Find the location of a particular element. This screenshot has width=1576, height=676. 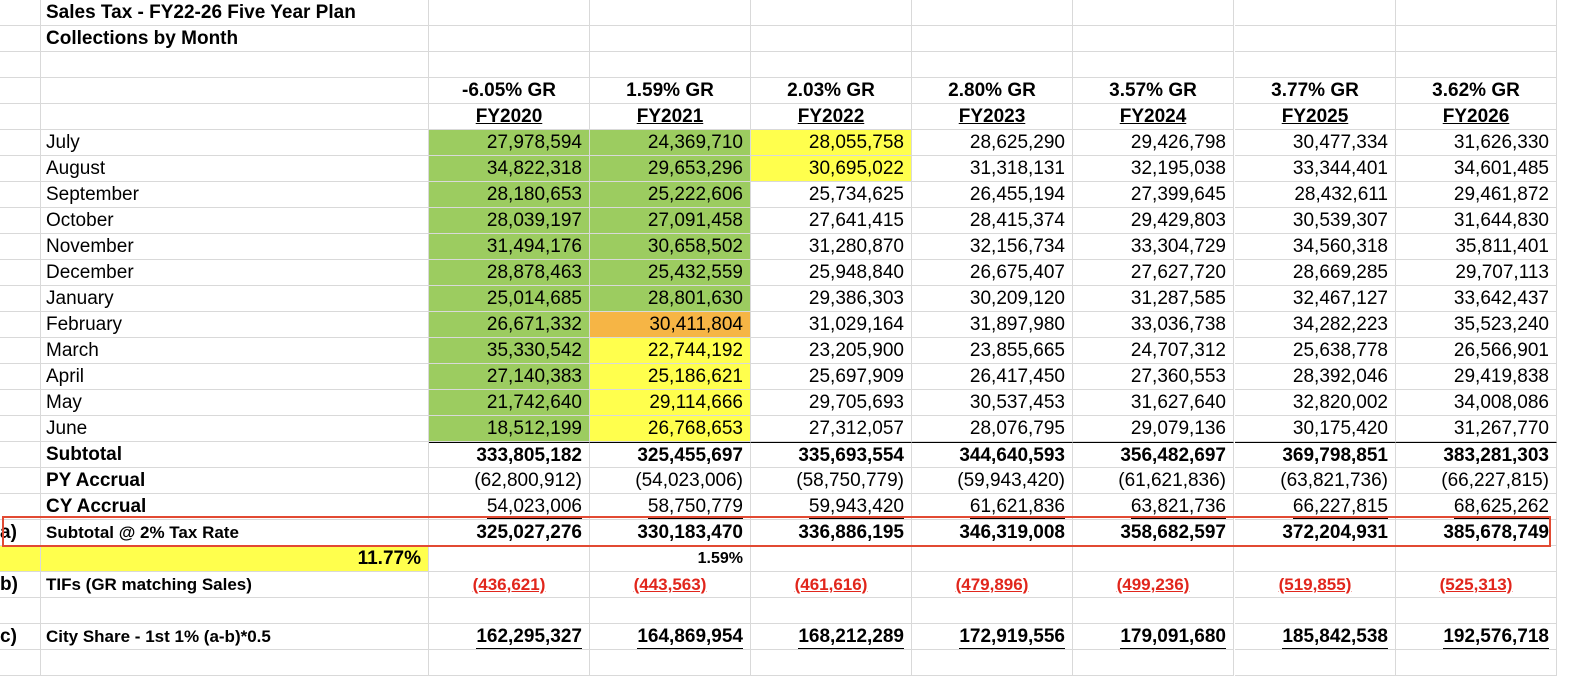

growth-rate-header: 3.77% GR is located at coordinates (1315, 91).